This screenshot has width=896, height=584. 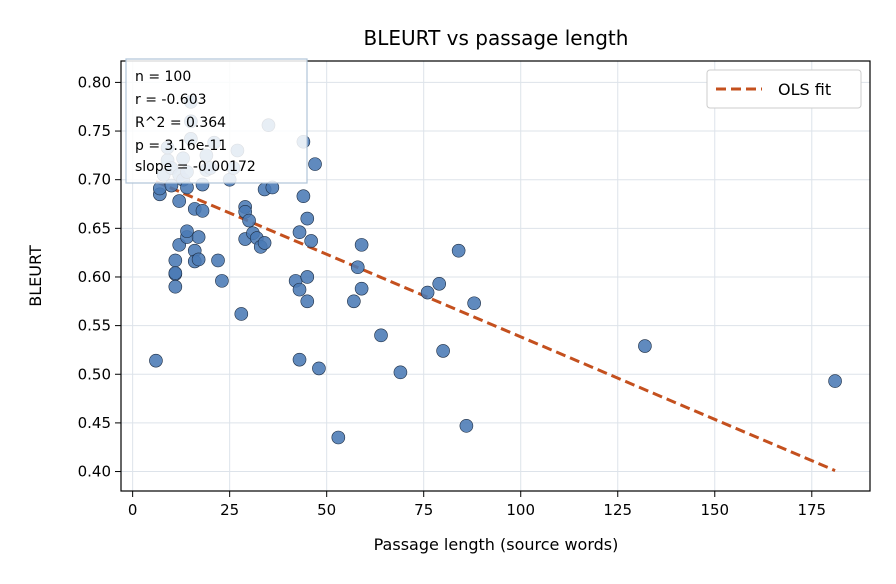 I want to click on stats-r: r = -0.603, so click(x=171, y=100).